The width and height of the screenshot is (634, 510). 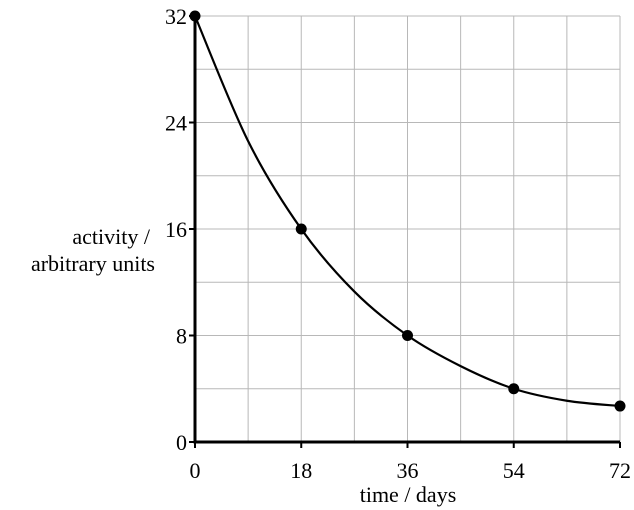 What do you see at coordinates (181, 442) in the screenshot?
I see `y-tick-label: 0` at bounding box center [181, 442].